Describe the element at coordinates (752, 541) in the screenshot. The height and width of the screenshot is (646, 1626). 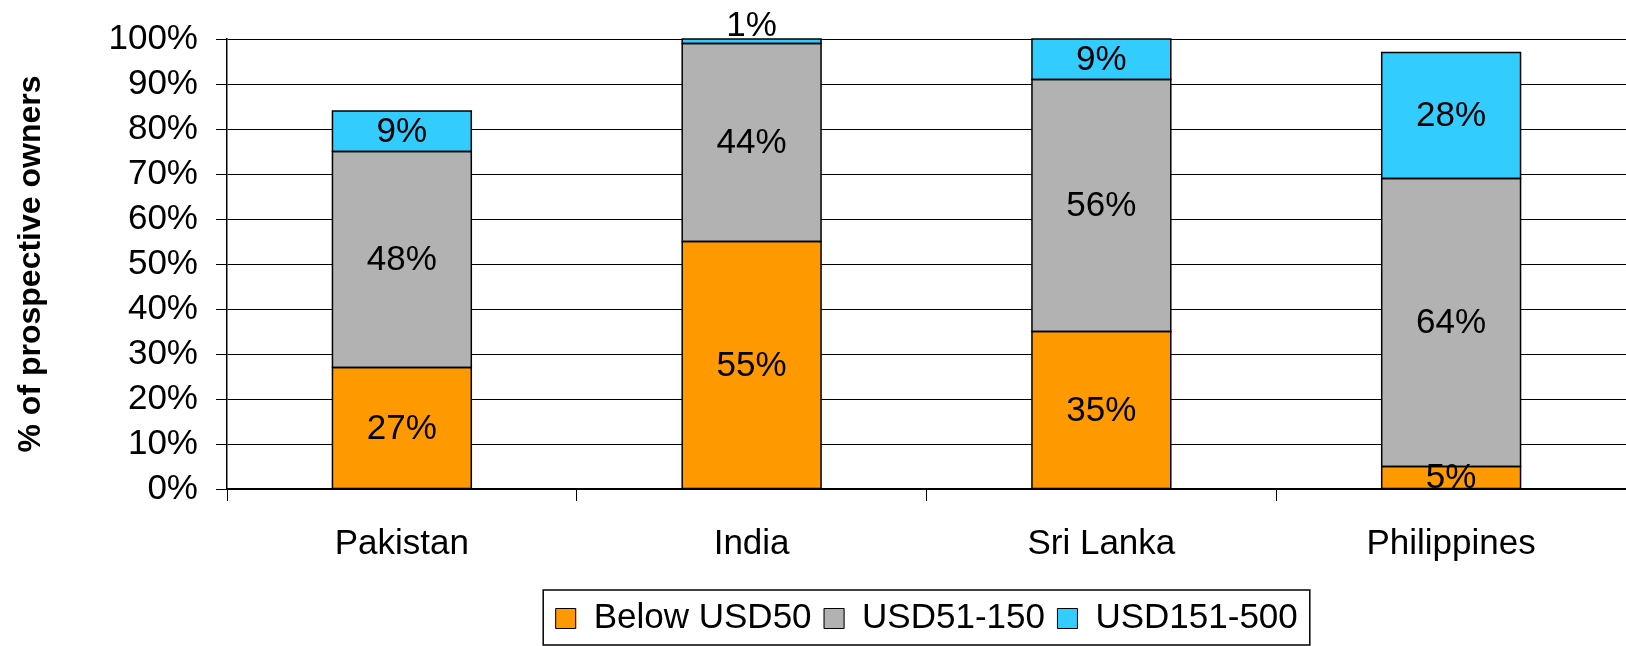
I see `x-tick-label: India` at that location.